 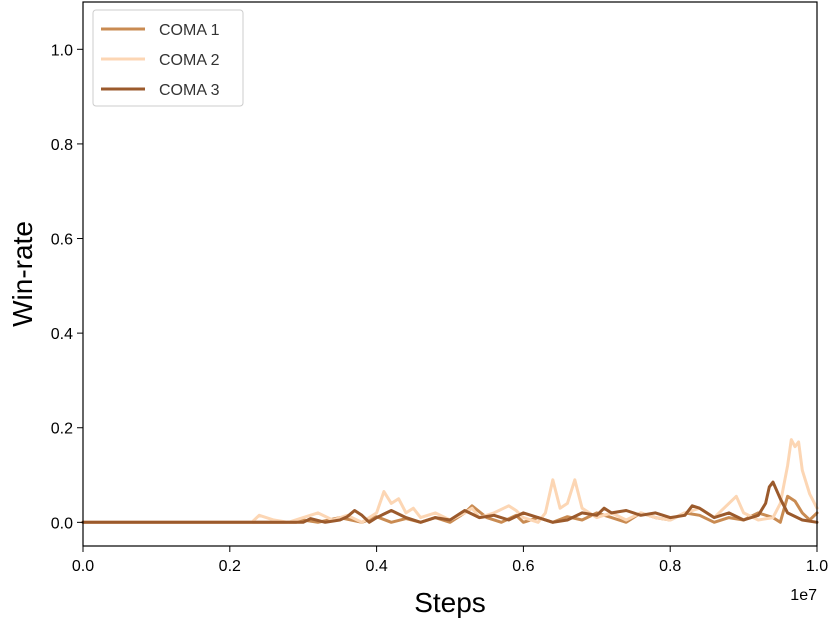 I want to click on y-axis-title: Win-rate, so click(x=22, y=274).